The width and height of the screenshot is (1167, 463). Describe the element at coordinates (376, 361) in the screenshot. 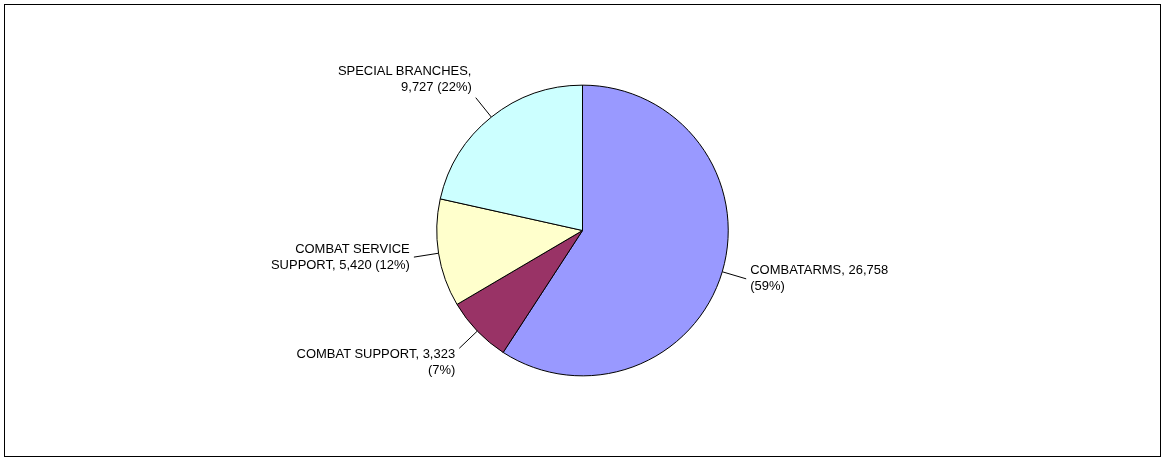

I see `slice-label: COMBAT SUPPORT, 3,323 (7%)` at that location.